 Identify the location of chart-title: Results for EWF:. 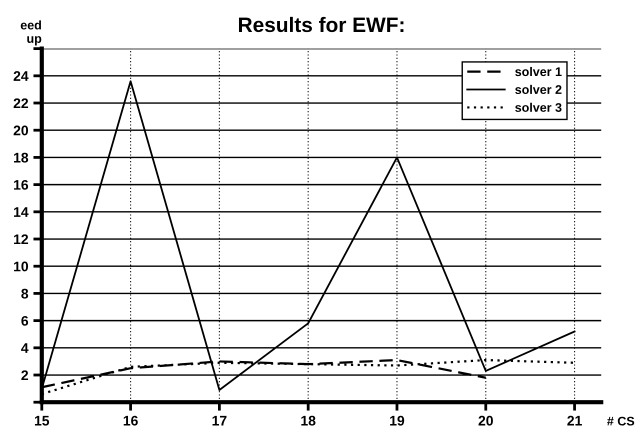
(321, 24).